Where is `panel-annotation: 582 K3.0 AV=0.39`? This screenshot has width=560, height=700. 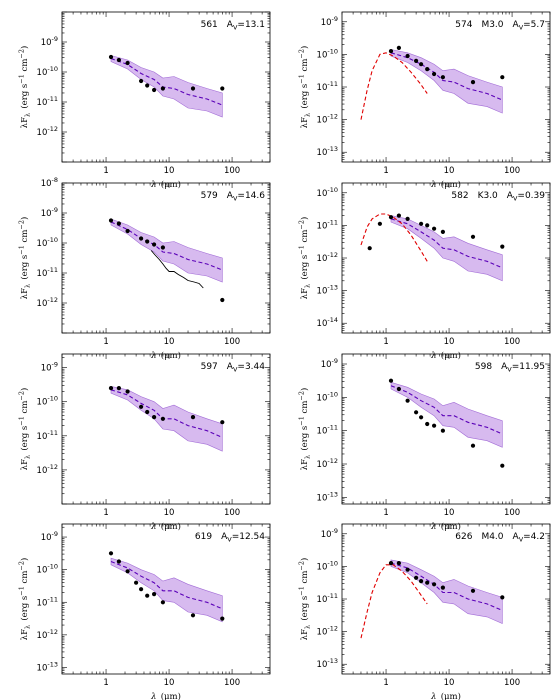 panel-annotation: 582 K3.0 AV=0.39 is located at coordinates (498, 197).